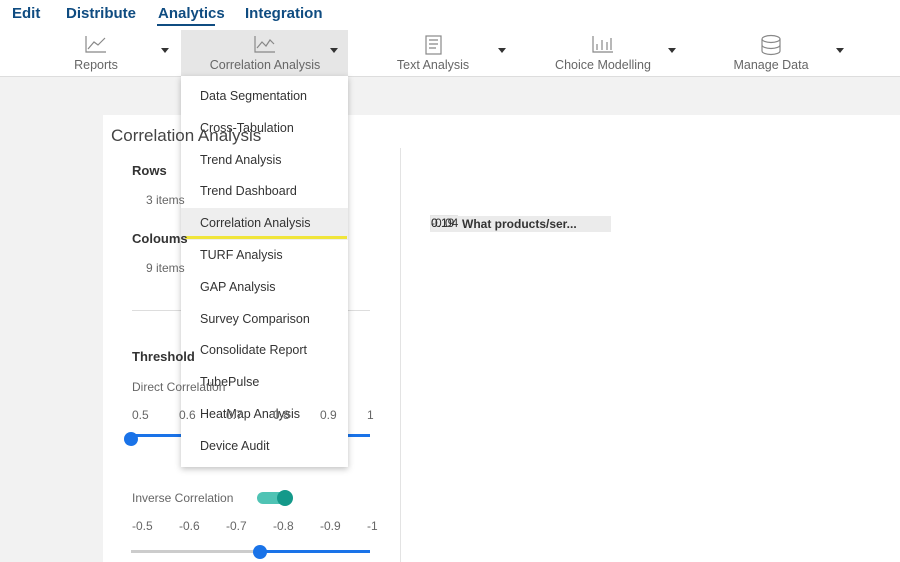 The width and height of the screenshot is (900, 562). What do you see at coordinates (328, 415) in the screenshot?
I see `slider-tick: 0.9` at bounding box center [328, 415].